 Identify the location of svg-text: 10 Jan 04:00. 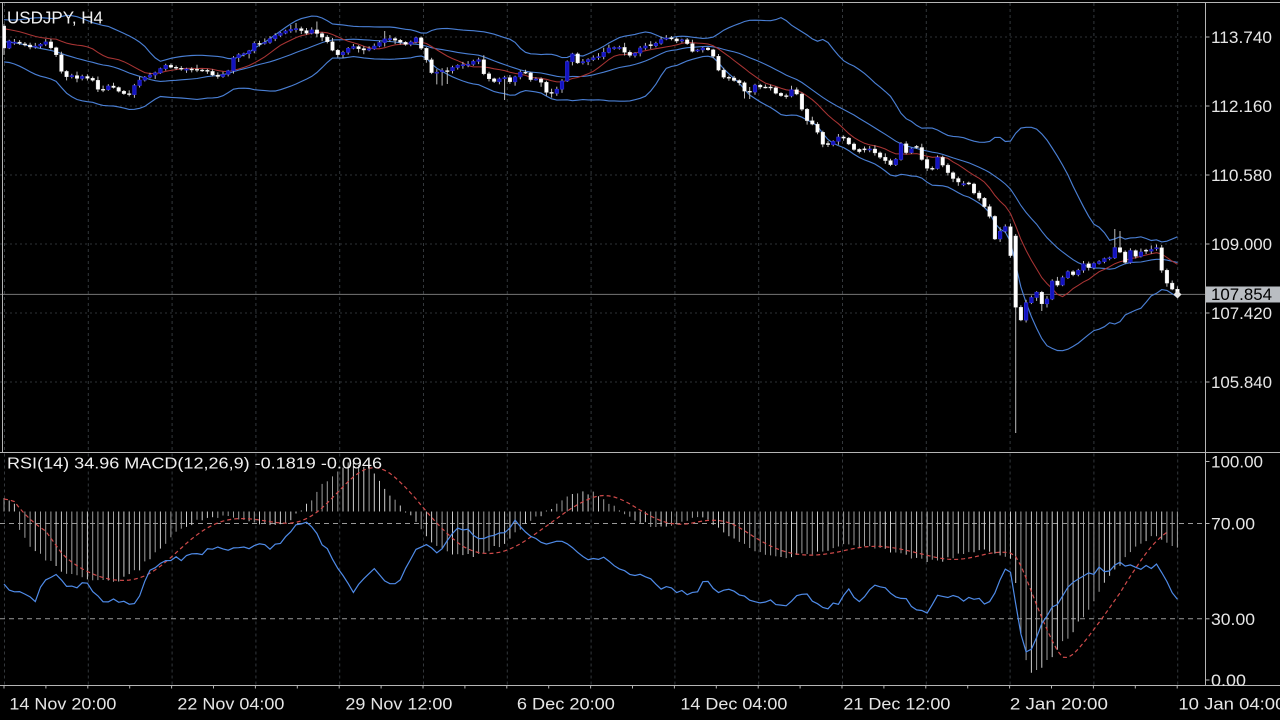
(1229, 704).